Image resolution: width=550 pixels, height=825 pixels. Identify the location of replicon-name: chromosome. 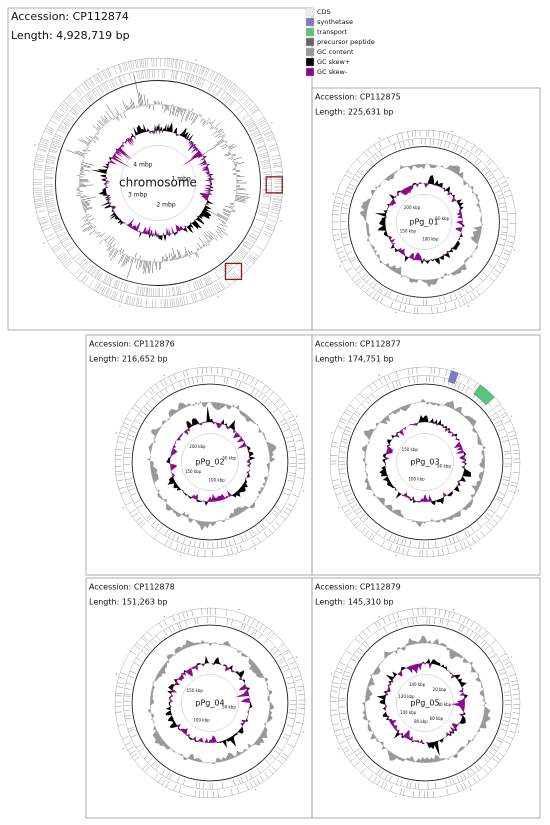
(158, 183).